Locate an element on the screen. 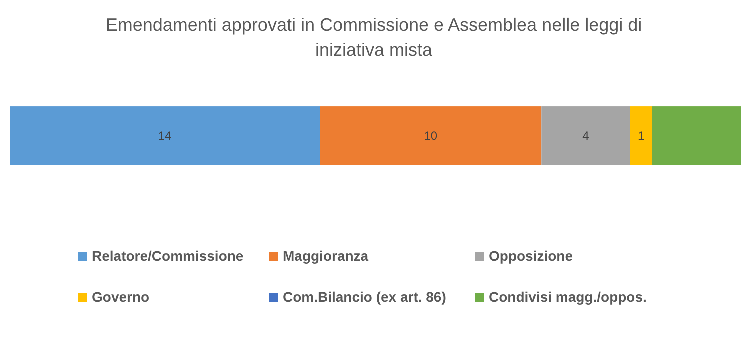  data-label: 1 is located at coordinates (641, 136).